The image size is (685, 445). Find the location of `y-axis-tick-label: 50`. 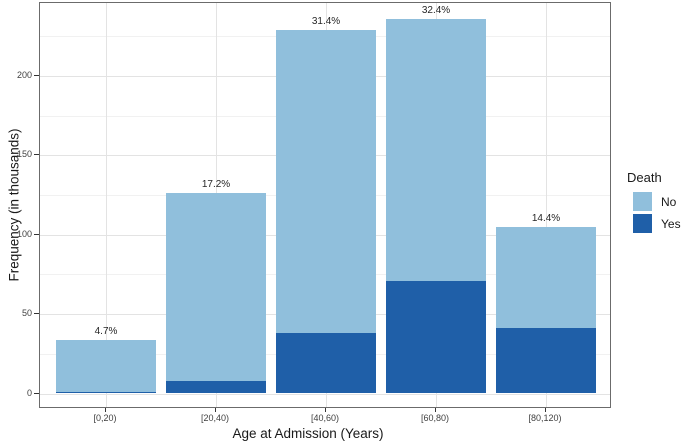

y-axis-tick-label: 50 is located at coordinates (26, 313).